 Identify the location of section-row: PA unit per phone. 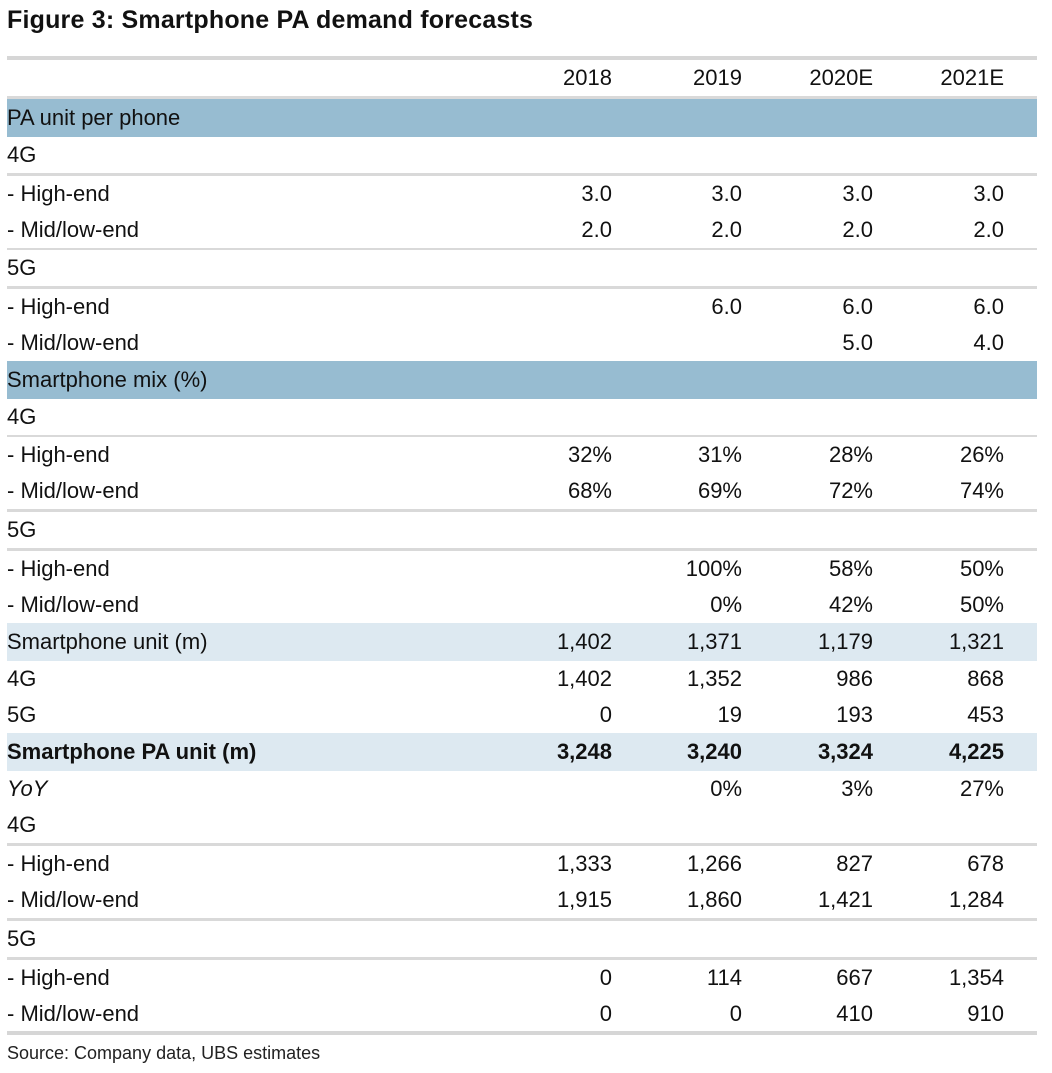
(522, 118).